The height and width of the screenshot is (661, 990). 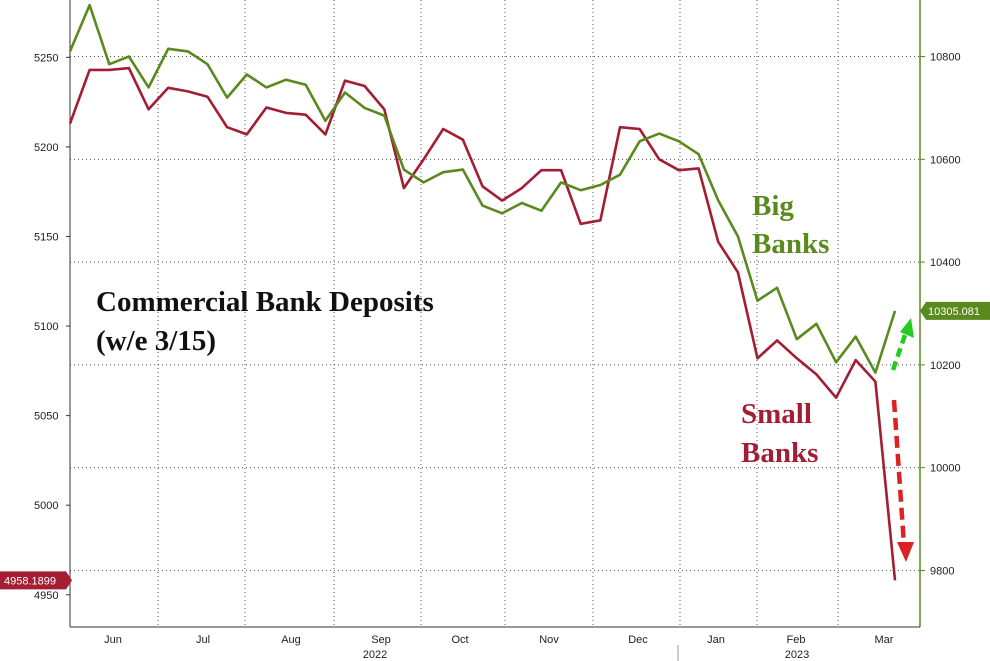 What do you see at coordinates (779, 453) in the screenshot?
I see `small-banks-annotation-line2: Banks` at bounding box center [779, 453].